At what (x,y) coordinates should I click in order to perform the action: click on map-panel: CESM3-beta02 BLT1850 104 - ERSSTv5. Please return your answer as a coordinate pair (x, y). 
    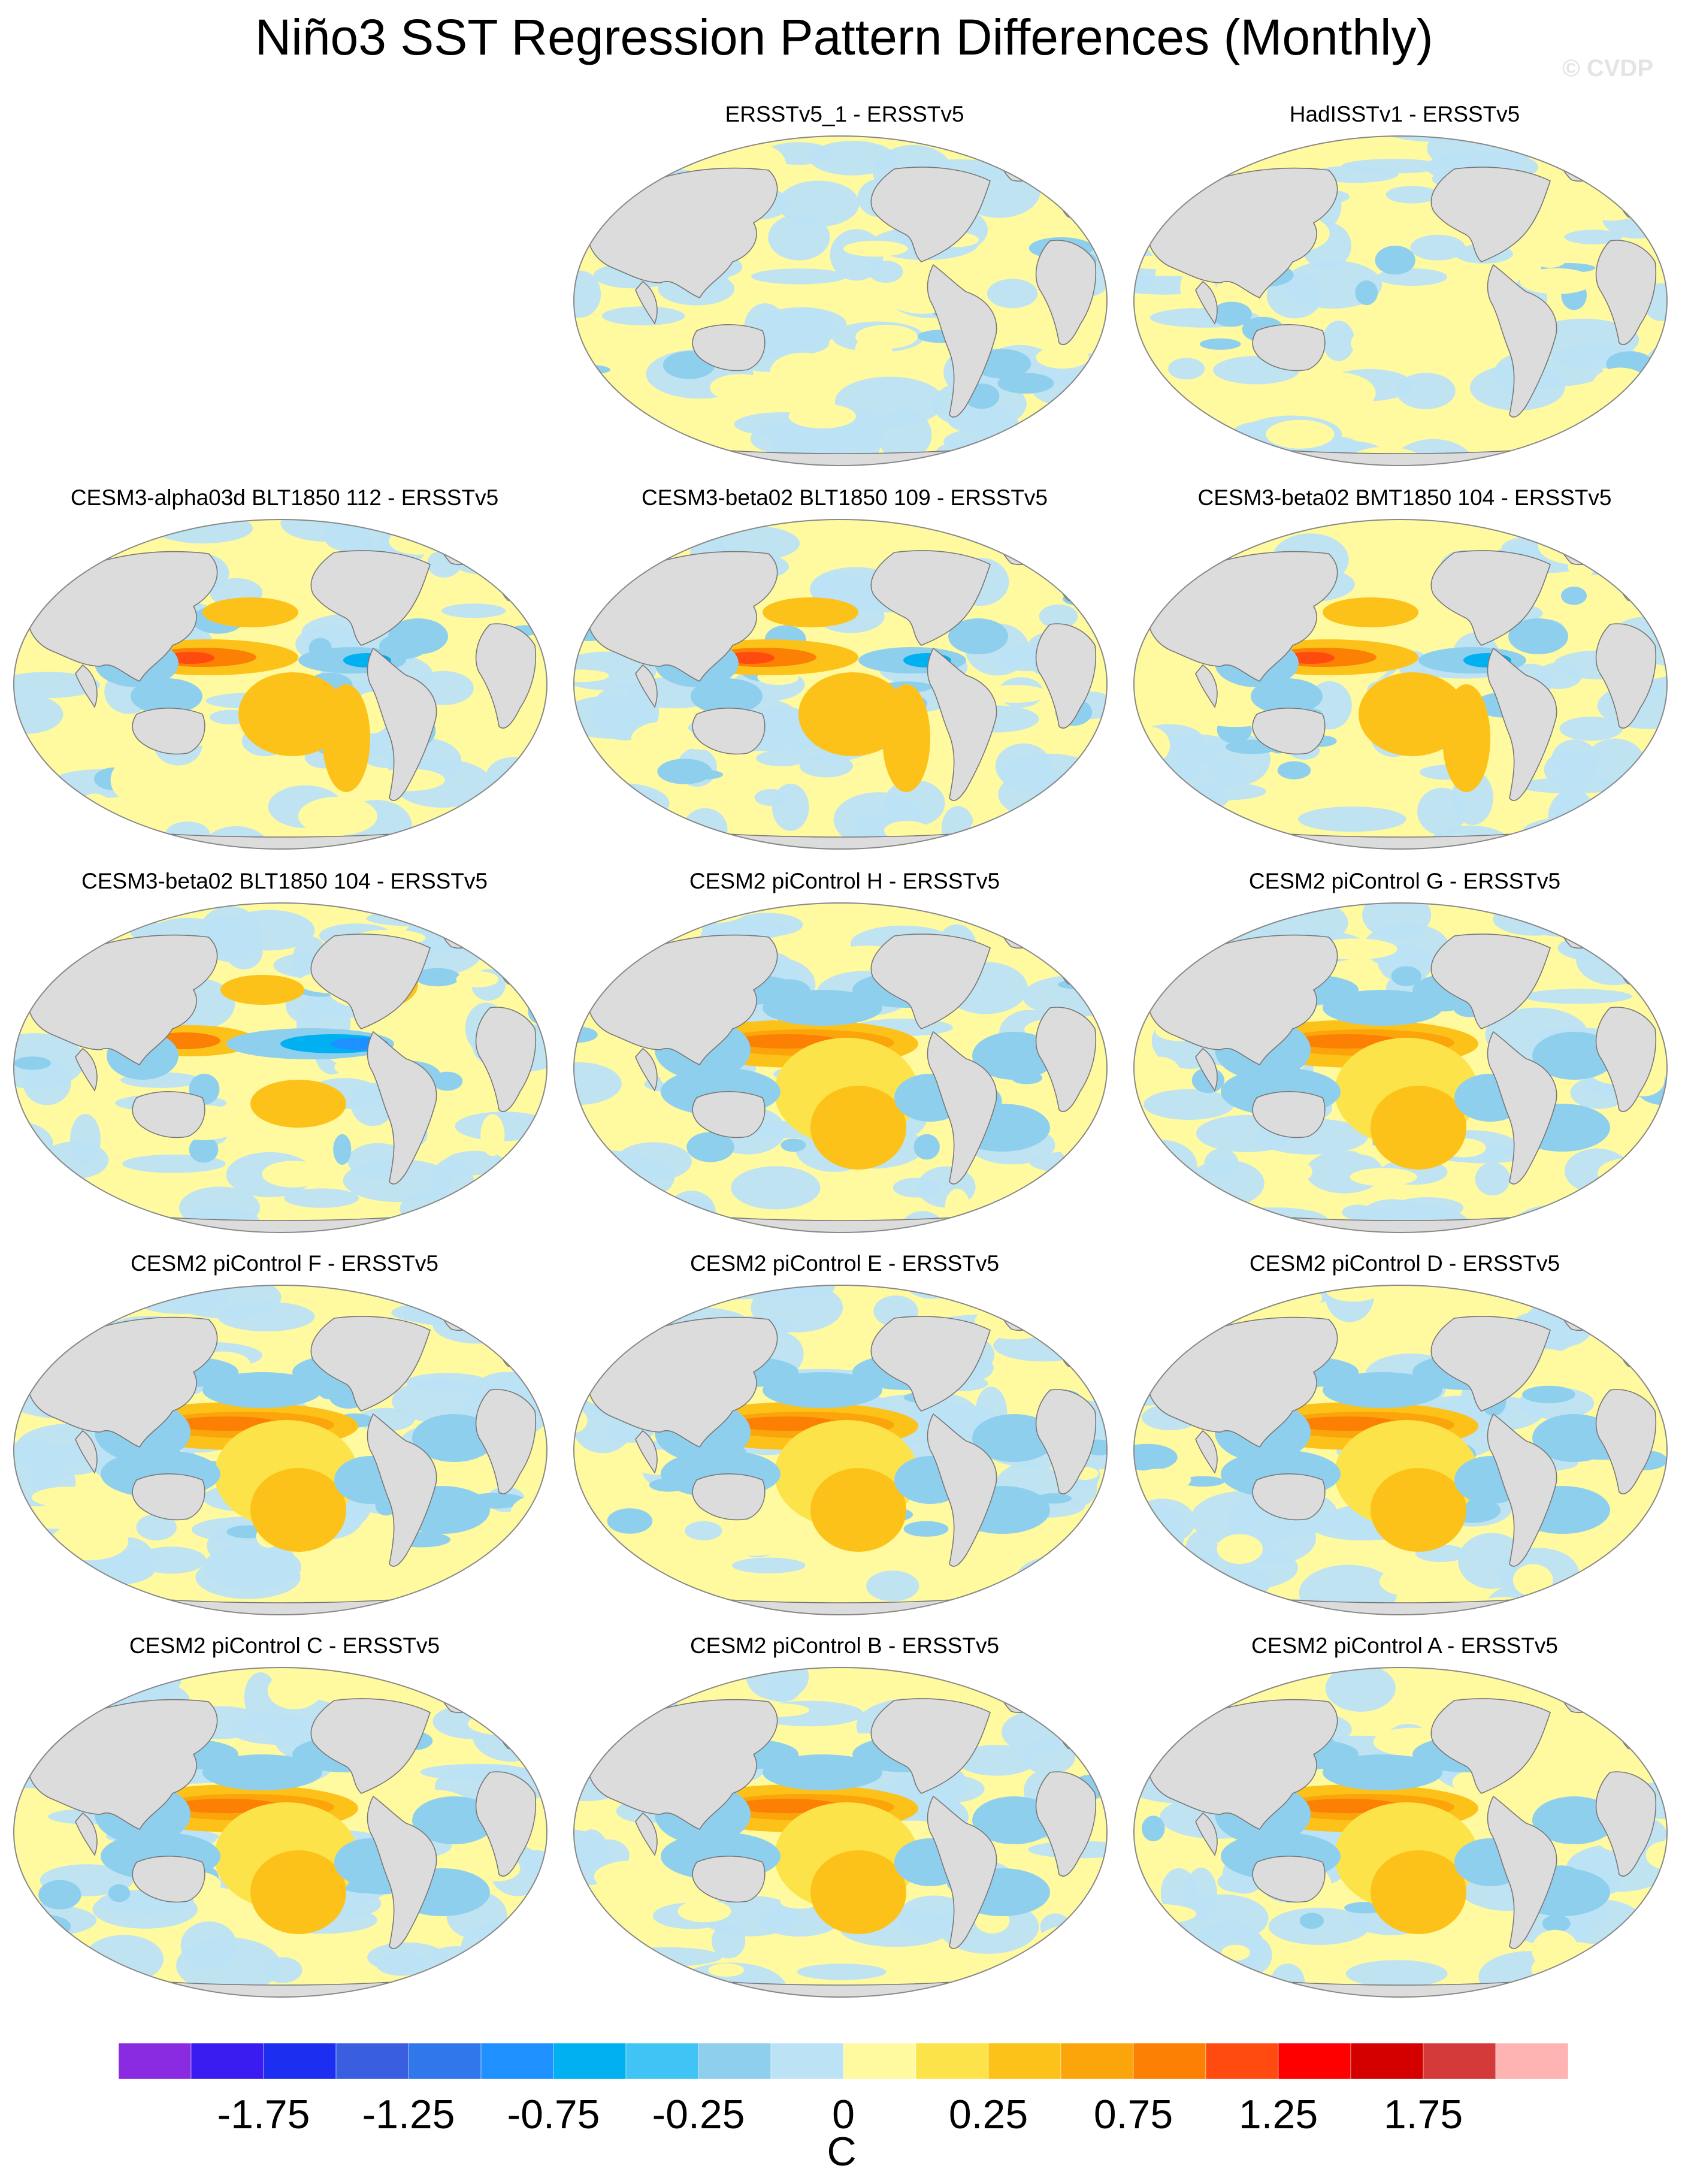
    Looking at the image, I should click on (284, 1054).